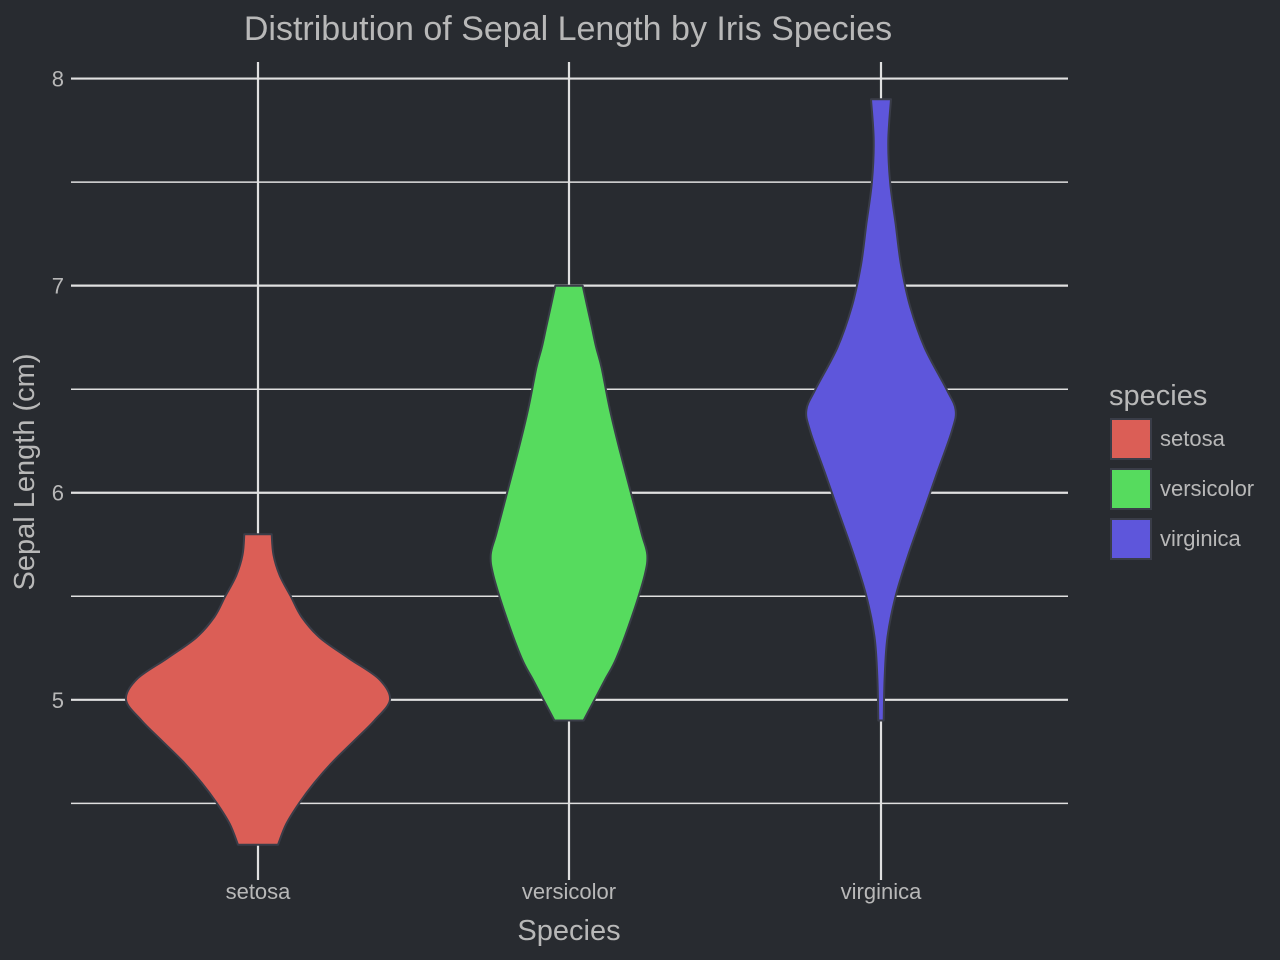 This screenshot has width=1280, height=960. I want to click on y-tick-label: 8, so click(58, 79).